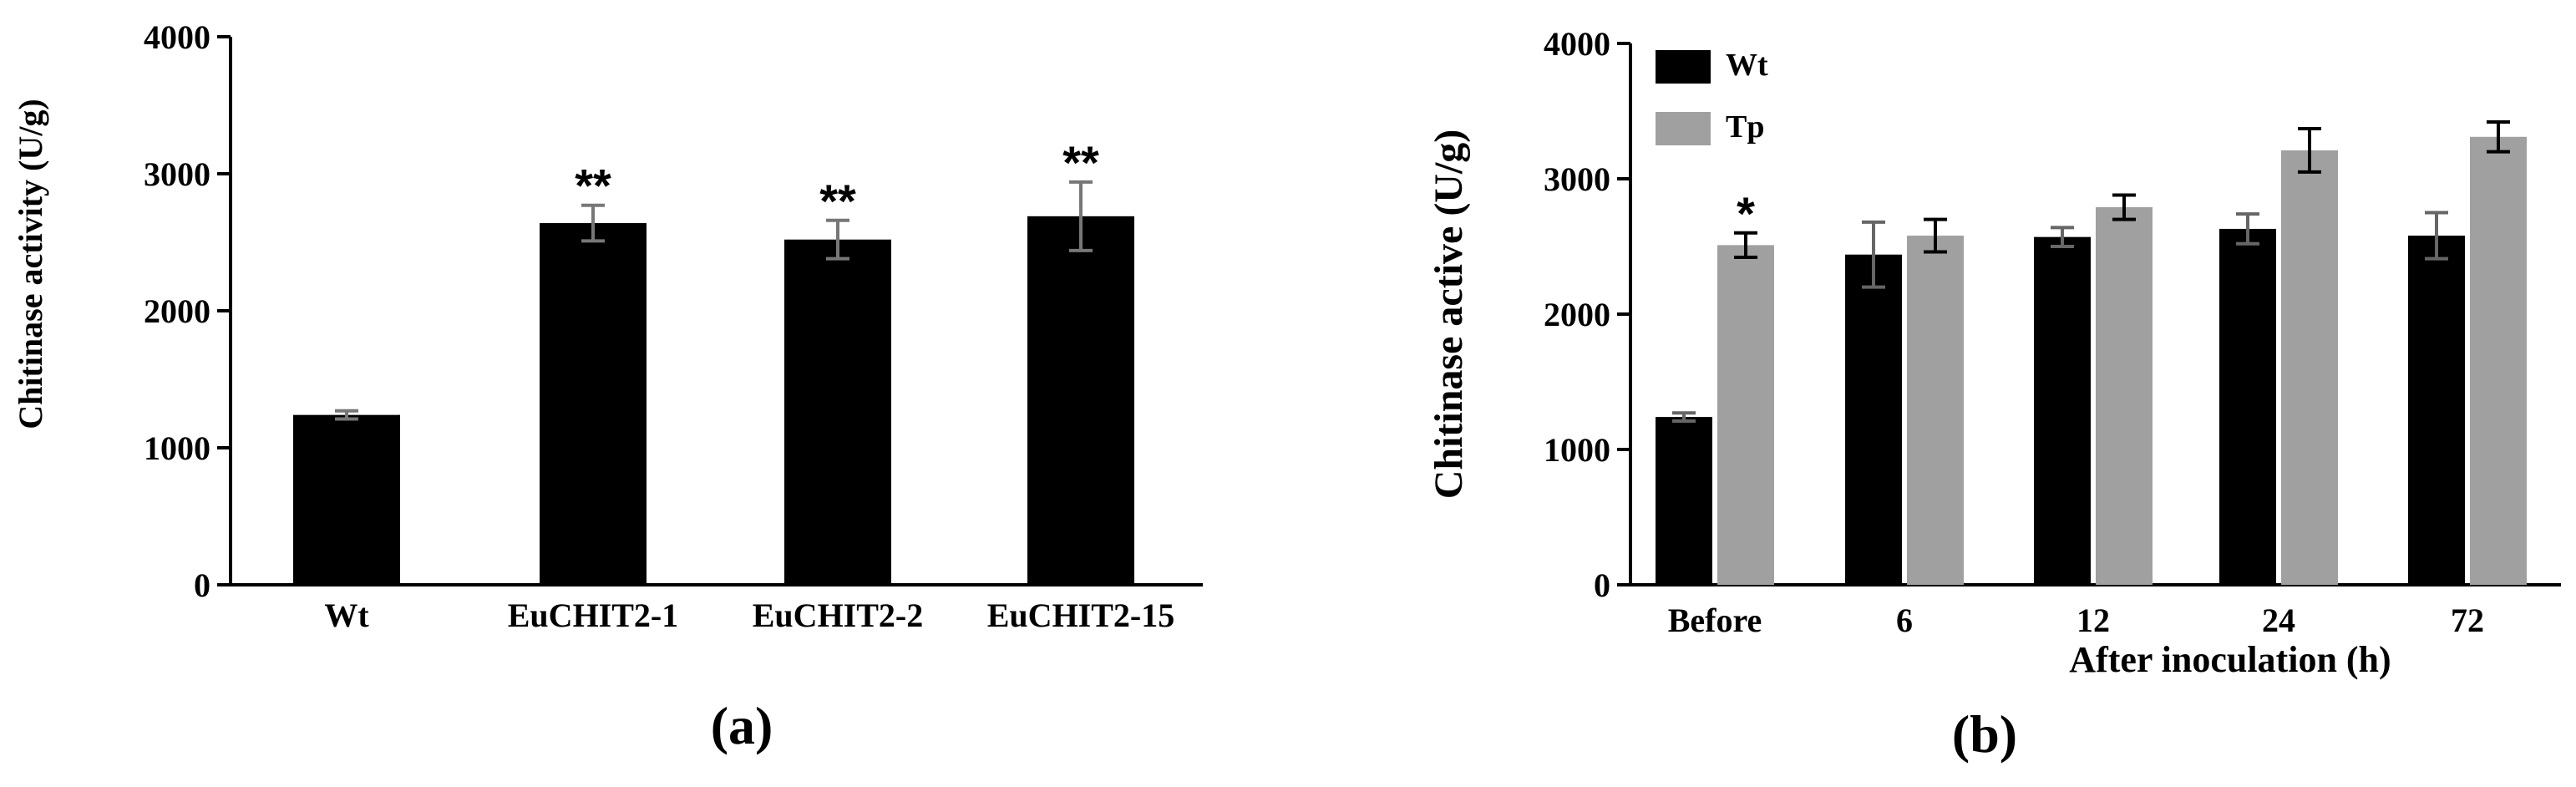 Image resolution: width=2576 pixels, height=787 pixels. Describe the element at coordinates (346, 615) in the screenshot. I see `x-tick-label: Wt` at that location.